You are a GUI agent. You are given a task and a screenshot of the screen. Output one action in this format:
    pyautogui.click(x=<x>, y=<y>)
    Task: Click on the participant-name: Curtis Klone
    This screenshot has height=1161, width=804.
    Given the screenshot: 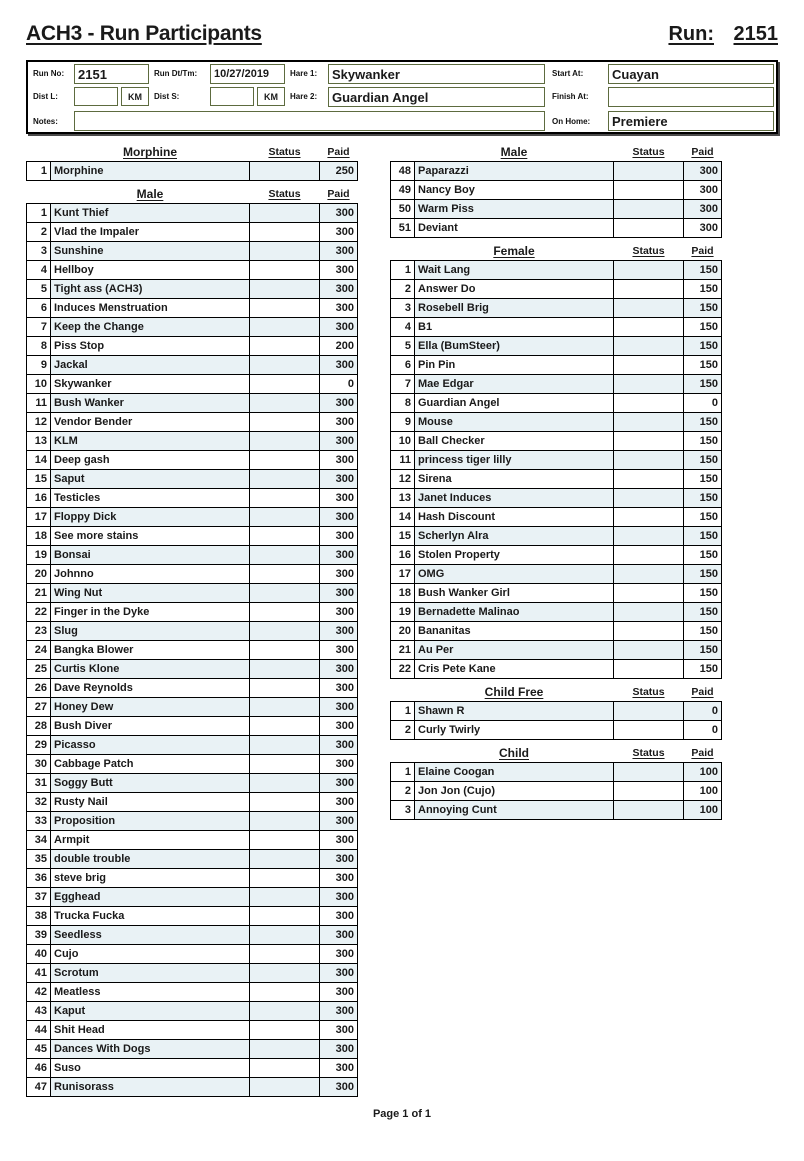 What is the action you would take?
    pyautogui.click(x=150, y=669)
    